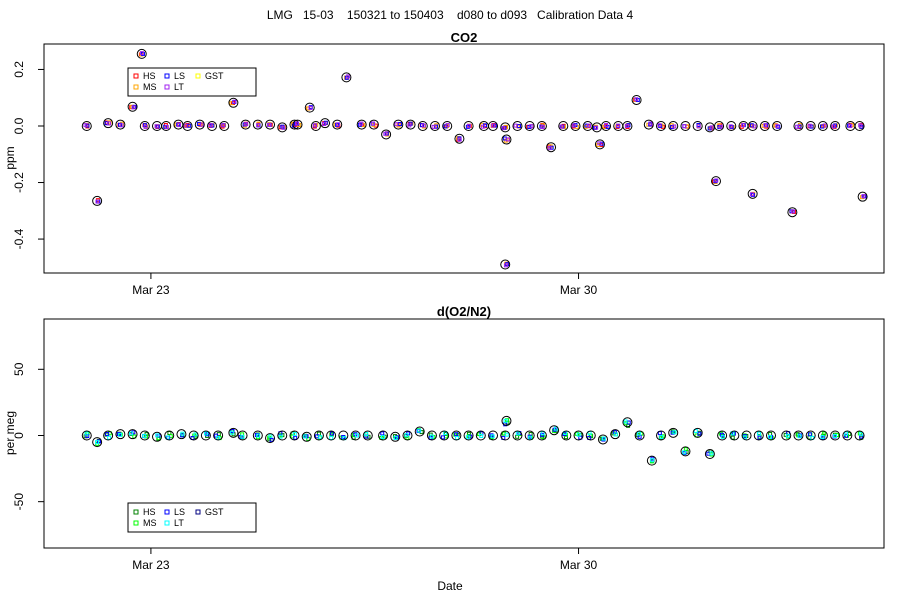 The image size is (900, 600). I want to click on legend-label-lt: LT, so click(179, 87).